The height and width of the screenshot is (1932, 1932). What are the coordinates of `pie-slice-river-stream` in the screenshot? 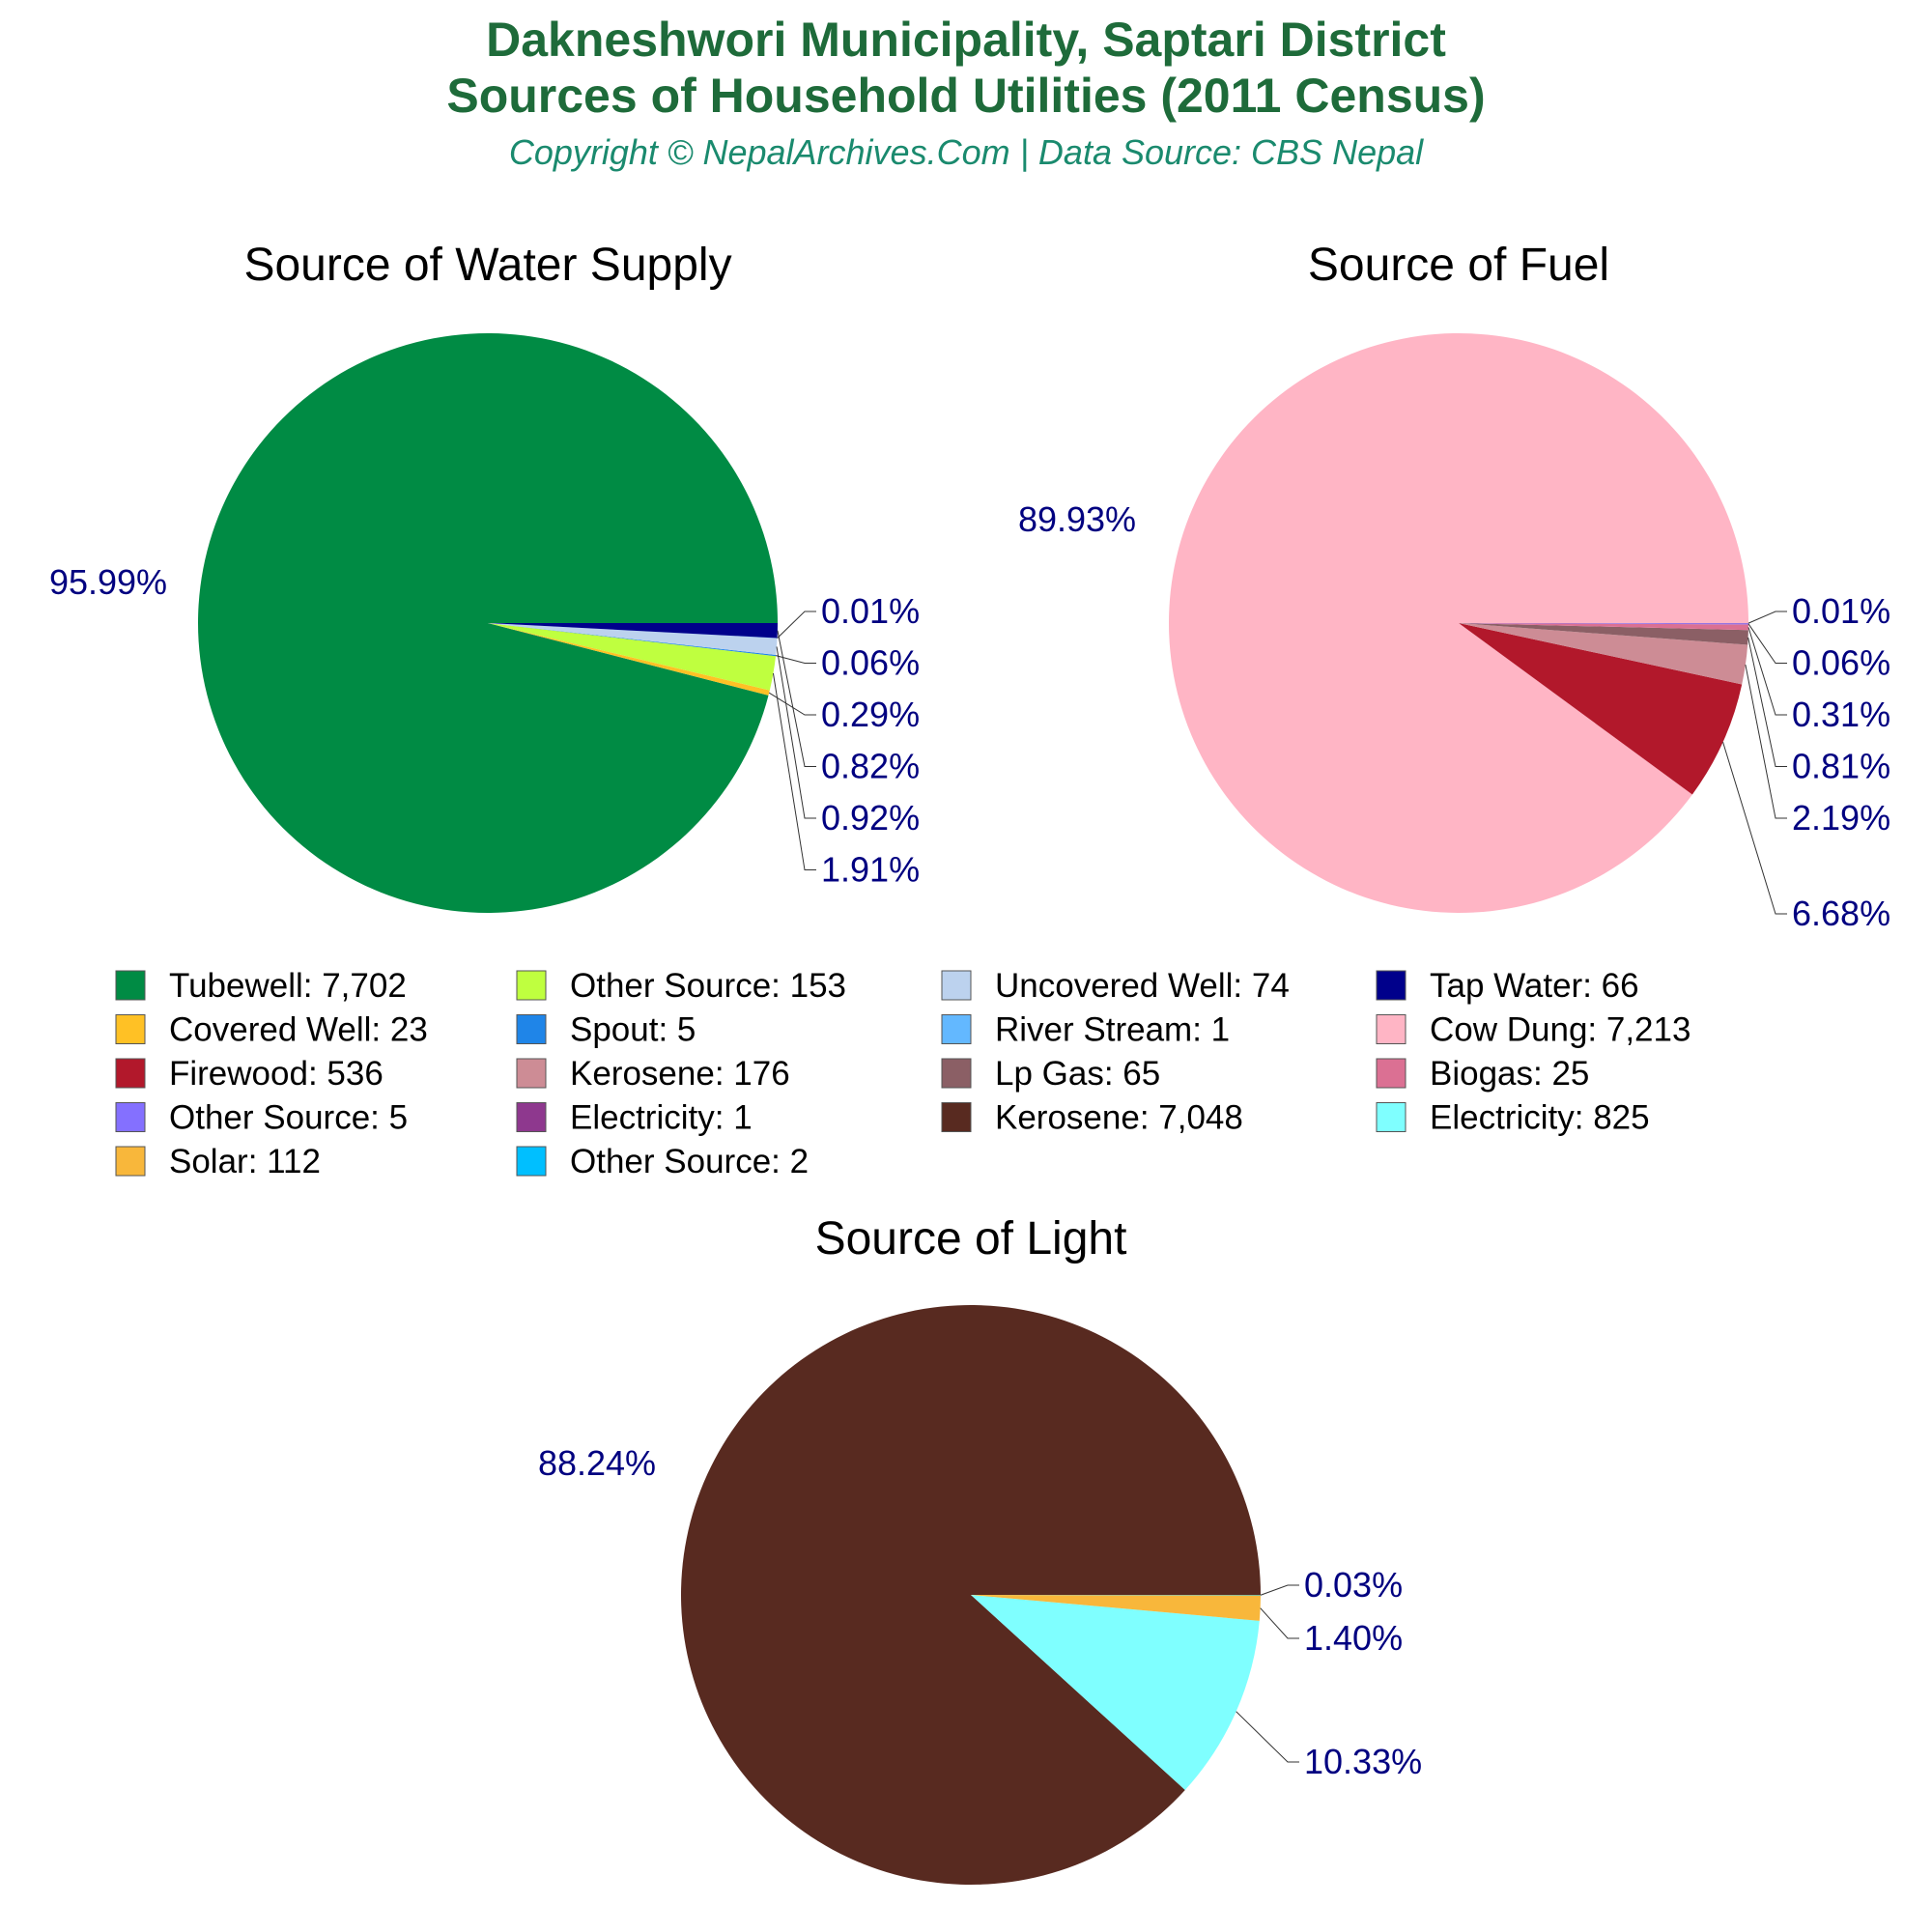 It's located at (633, 631).